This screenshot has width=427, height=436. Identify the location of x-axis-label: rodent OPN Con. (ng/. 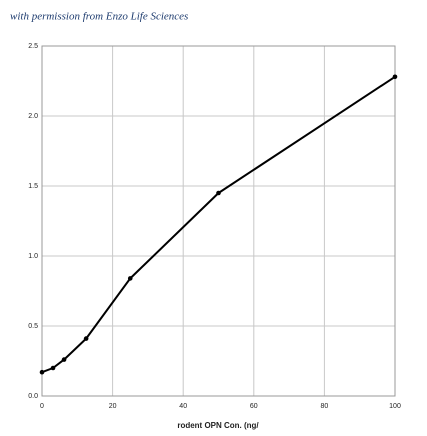
(218, 425).